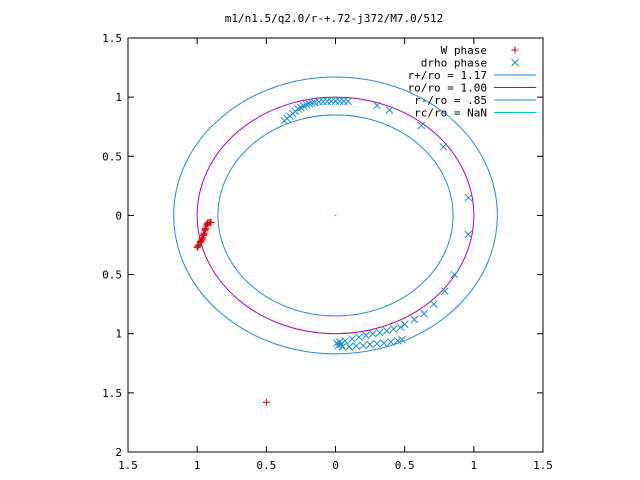 This screenshot has height=480, width=640. What do you see at coordinates (118, 452) in the screenshot?
I see `y-tick-label: 2` at bounding box center [118, 452].